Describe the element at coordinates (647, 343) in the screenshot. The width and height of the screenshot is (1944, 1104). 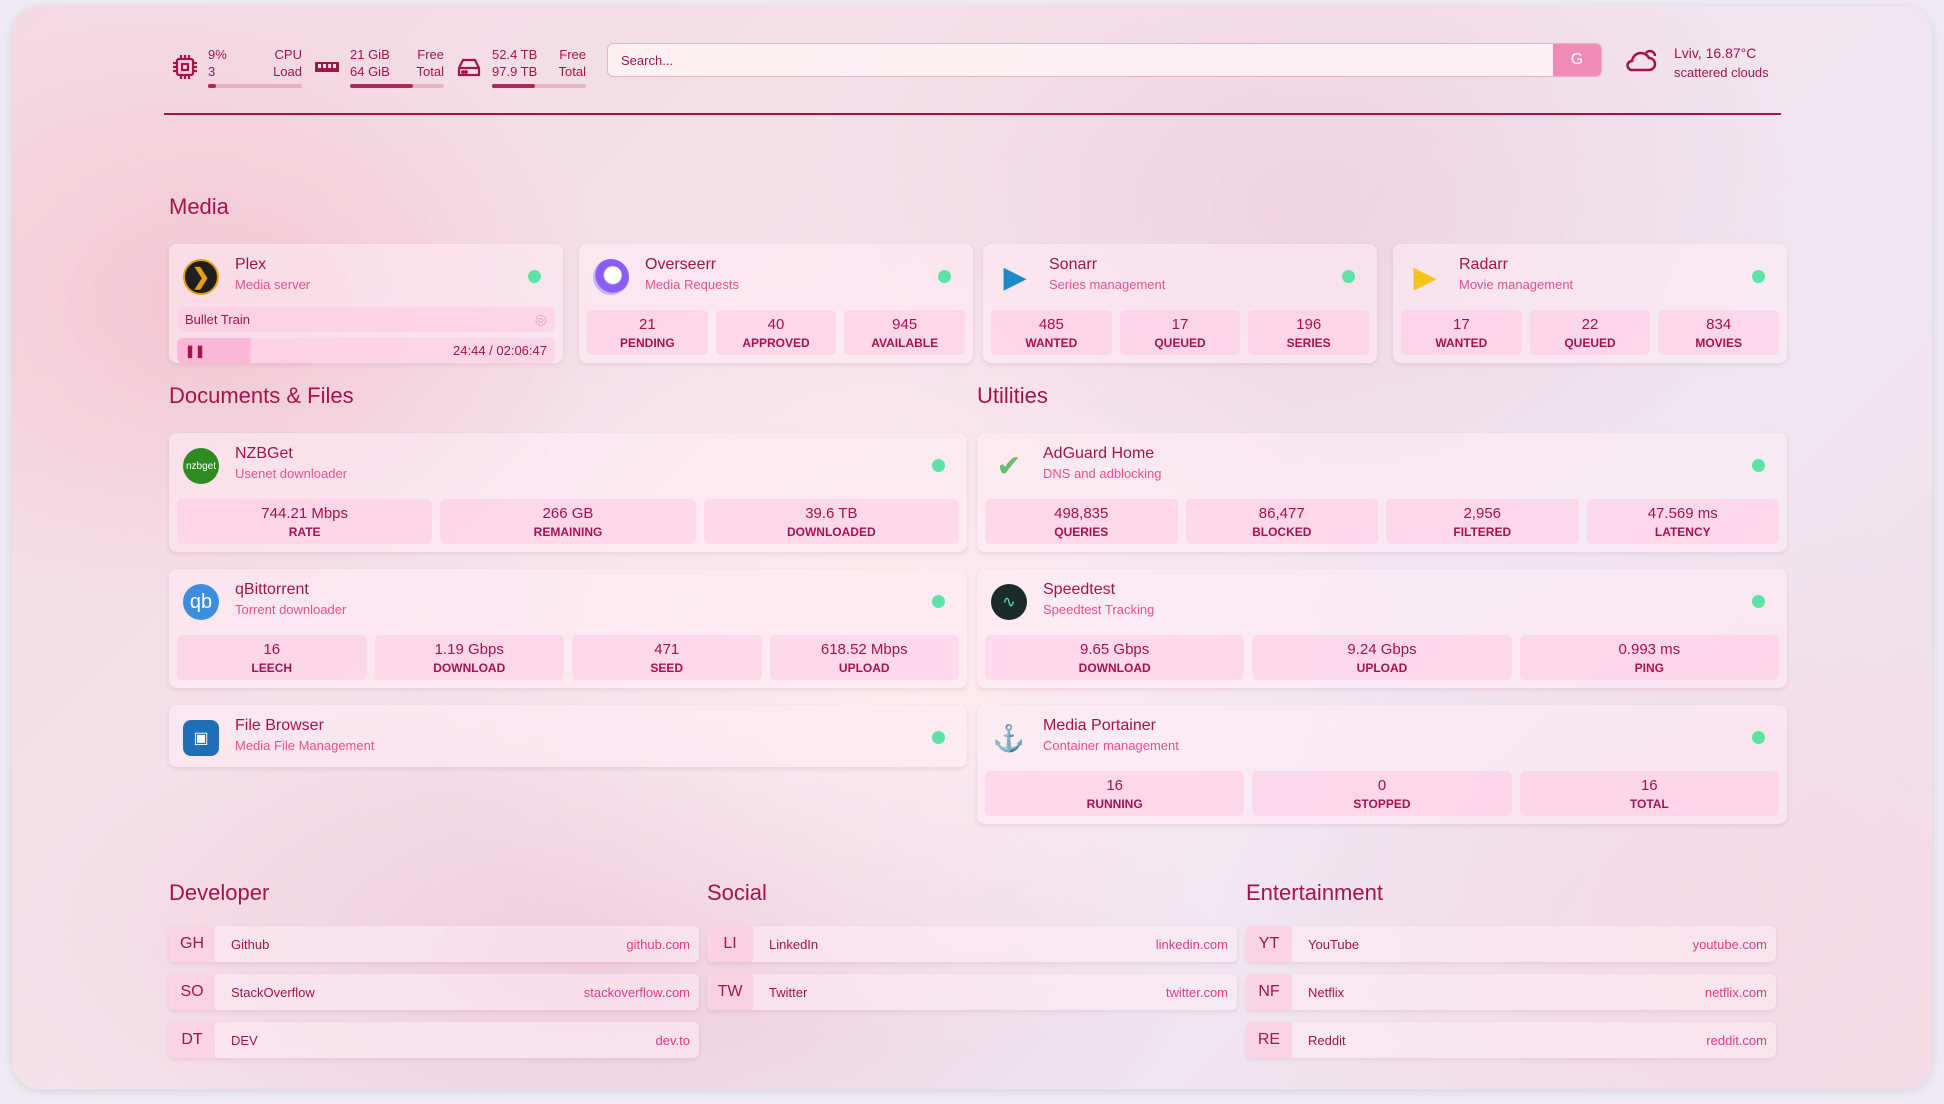
I see `stat-label: PENDING` at that location.